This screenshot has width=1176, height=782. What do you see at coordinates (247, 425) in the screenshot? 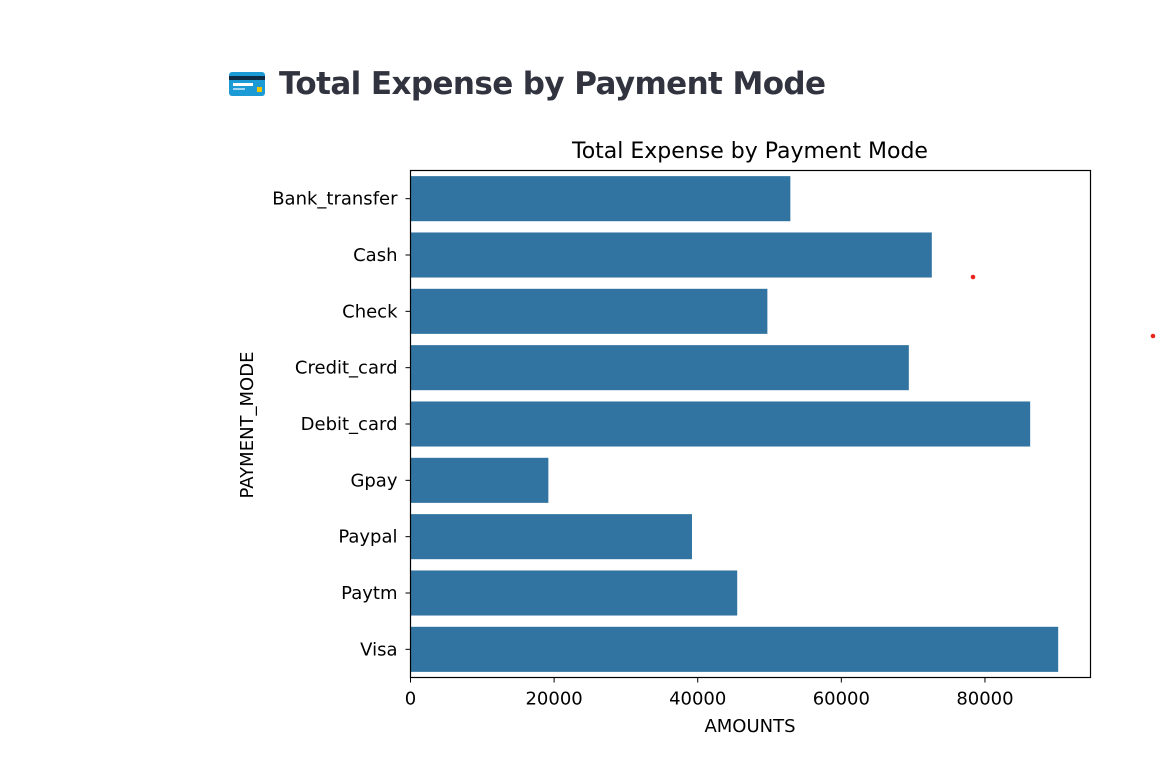
I see `y-axis-label: PAYMENT_MODE` at bounding box center [247, 425].